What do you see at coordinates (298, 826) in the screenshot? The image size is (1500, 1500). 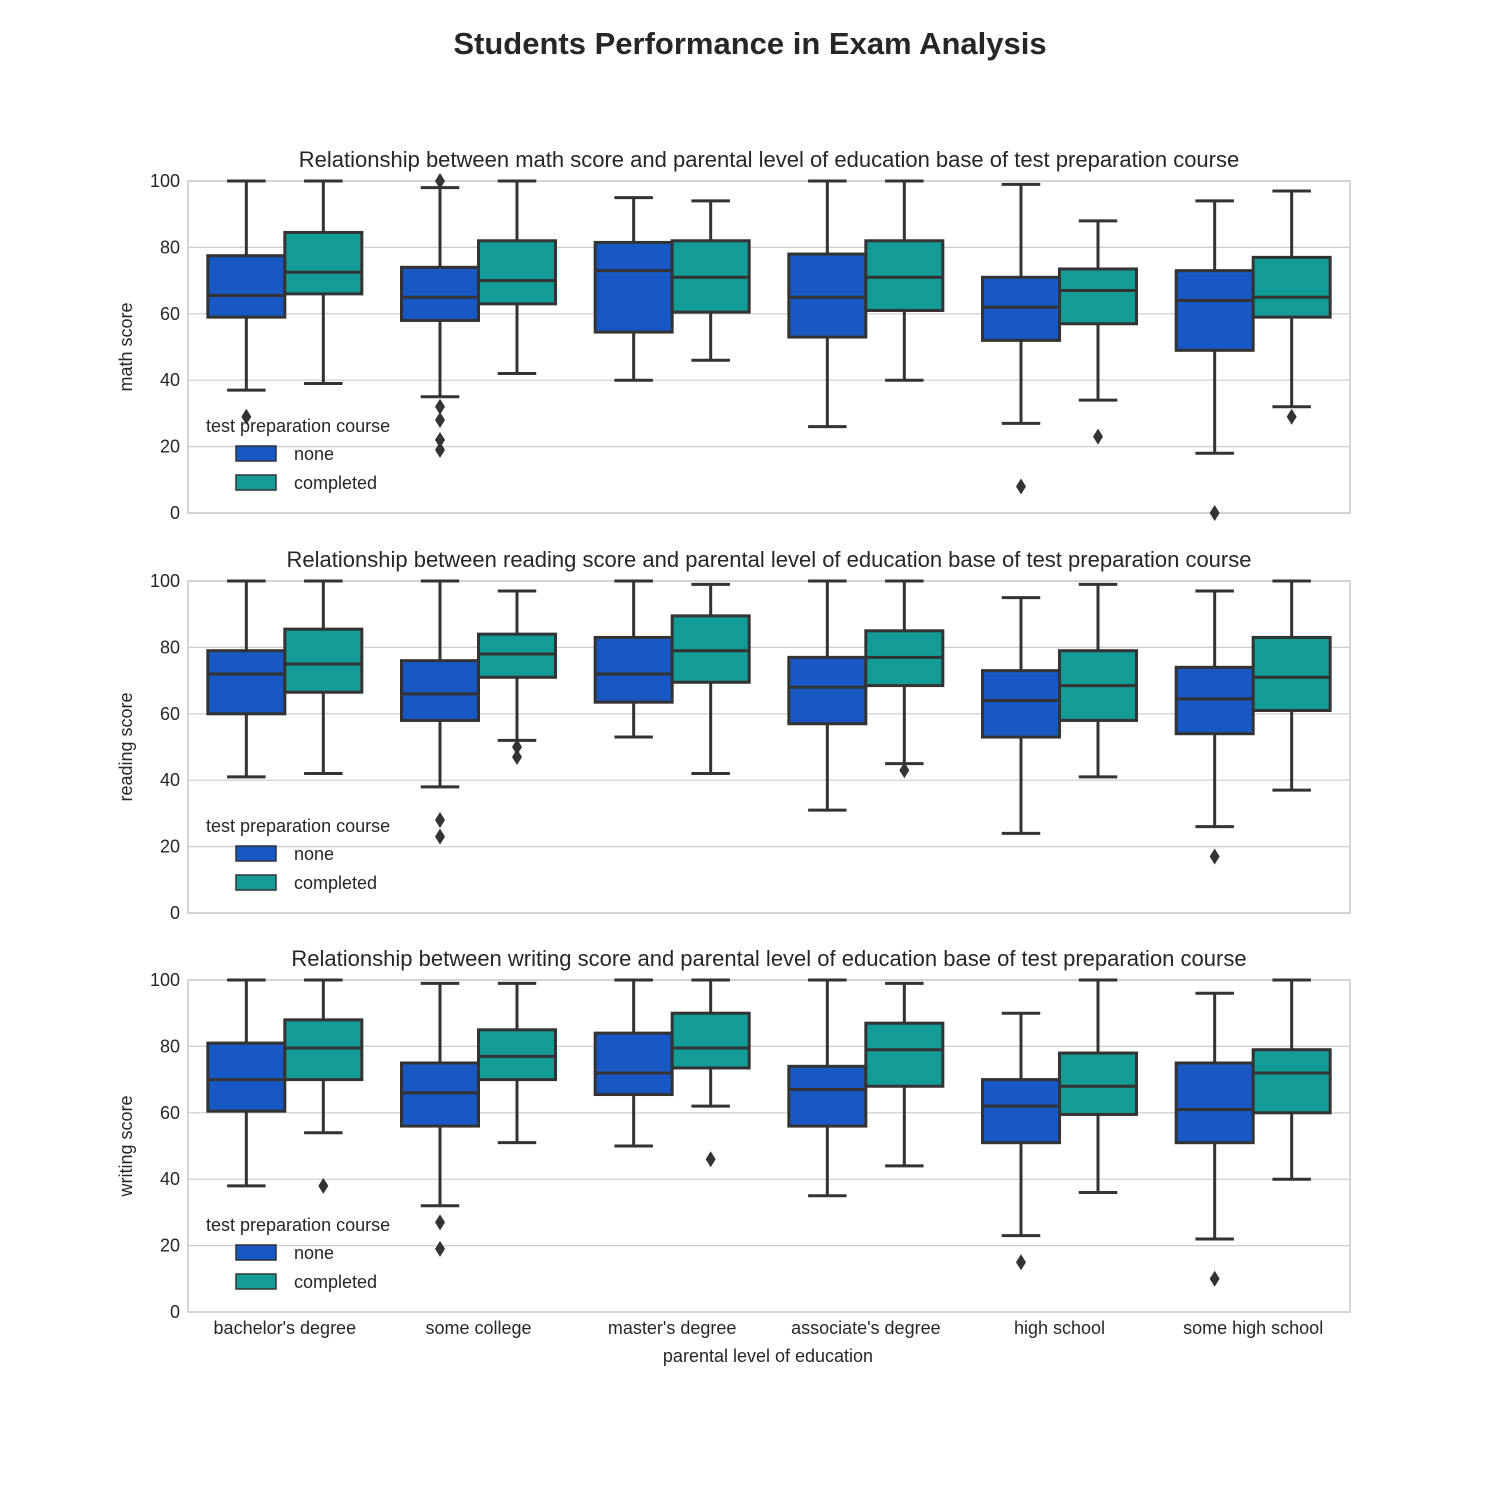 I see `legend-title: test preparation course` at bounding box center [298, 826].